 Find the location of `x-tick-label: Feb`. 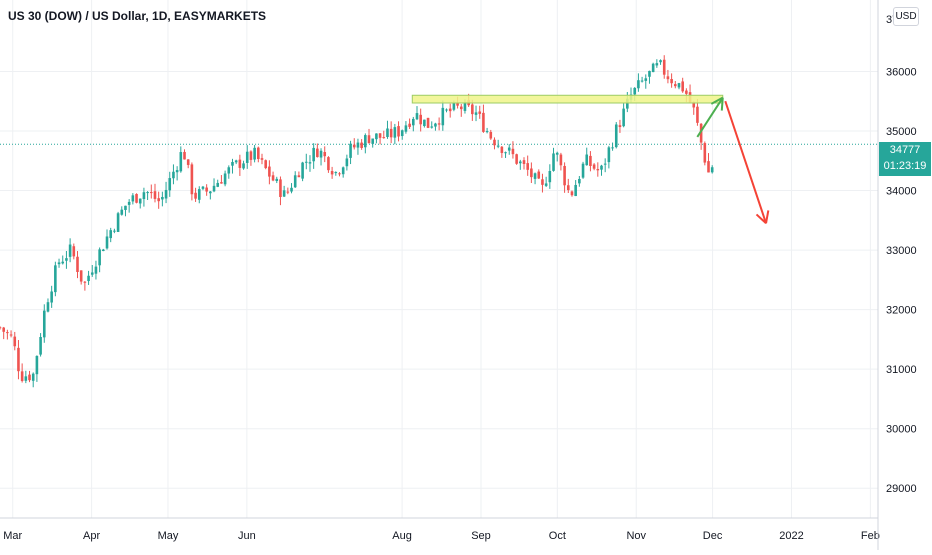

x-tick-label: Feb is located at coordinates (870, 536).